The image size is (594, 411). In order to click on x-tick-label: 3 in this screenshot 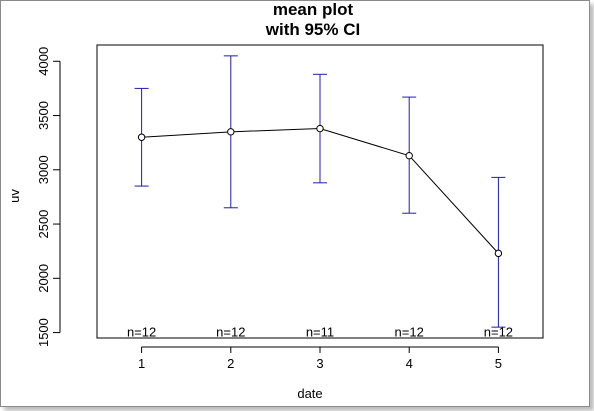, I will do `click(319, 363)`.